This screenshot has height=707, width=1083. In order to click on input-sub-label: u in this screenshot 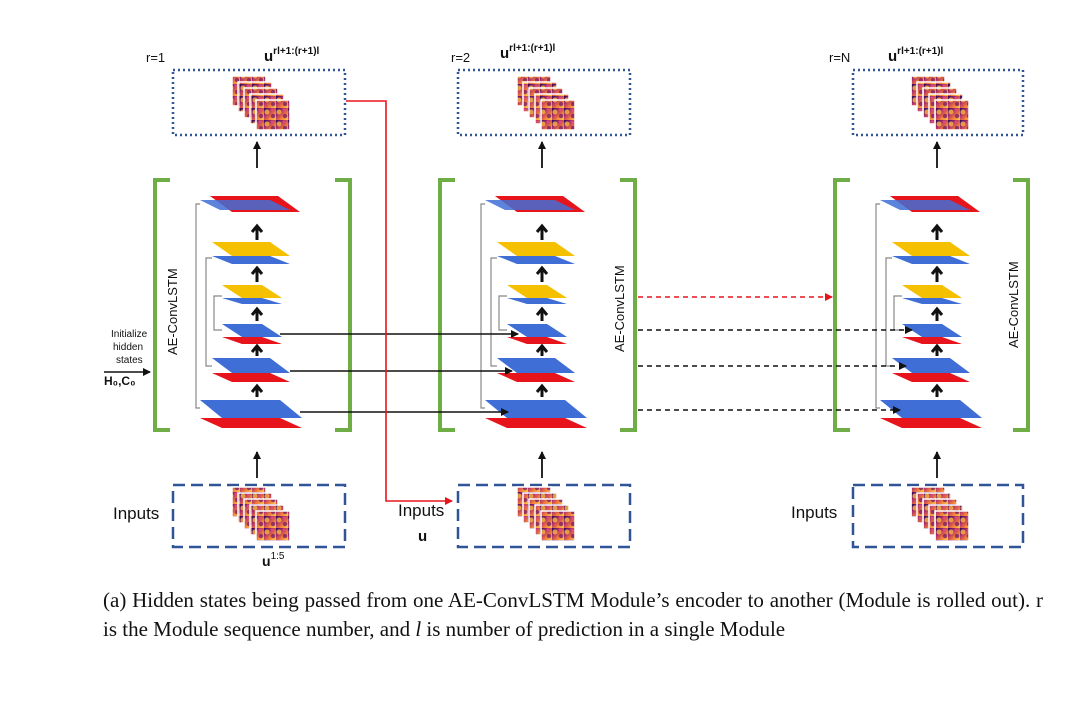, I will do `click(422, 536)`.